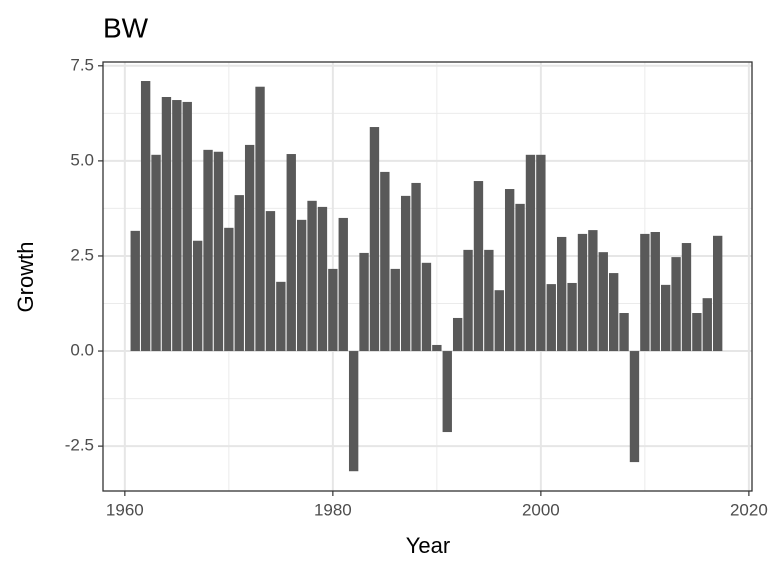  I want to click on x-tick-label: 1960, so click(125, 509).